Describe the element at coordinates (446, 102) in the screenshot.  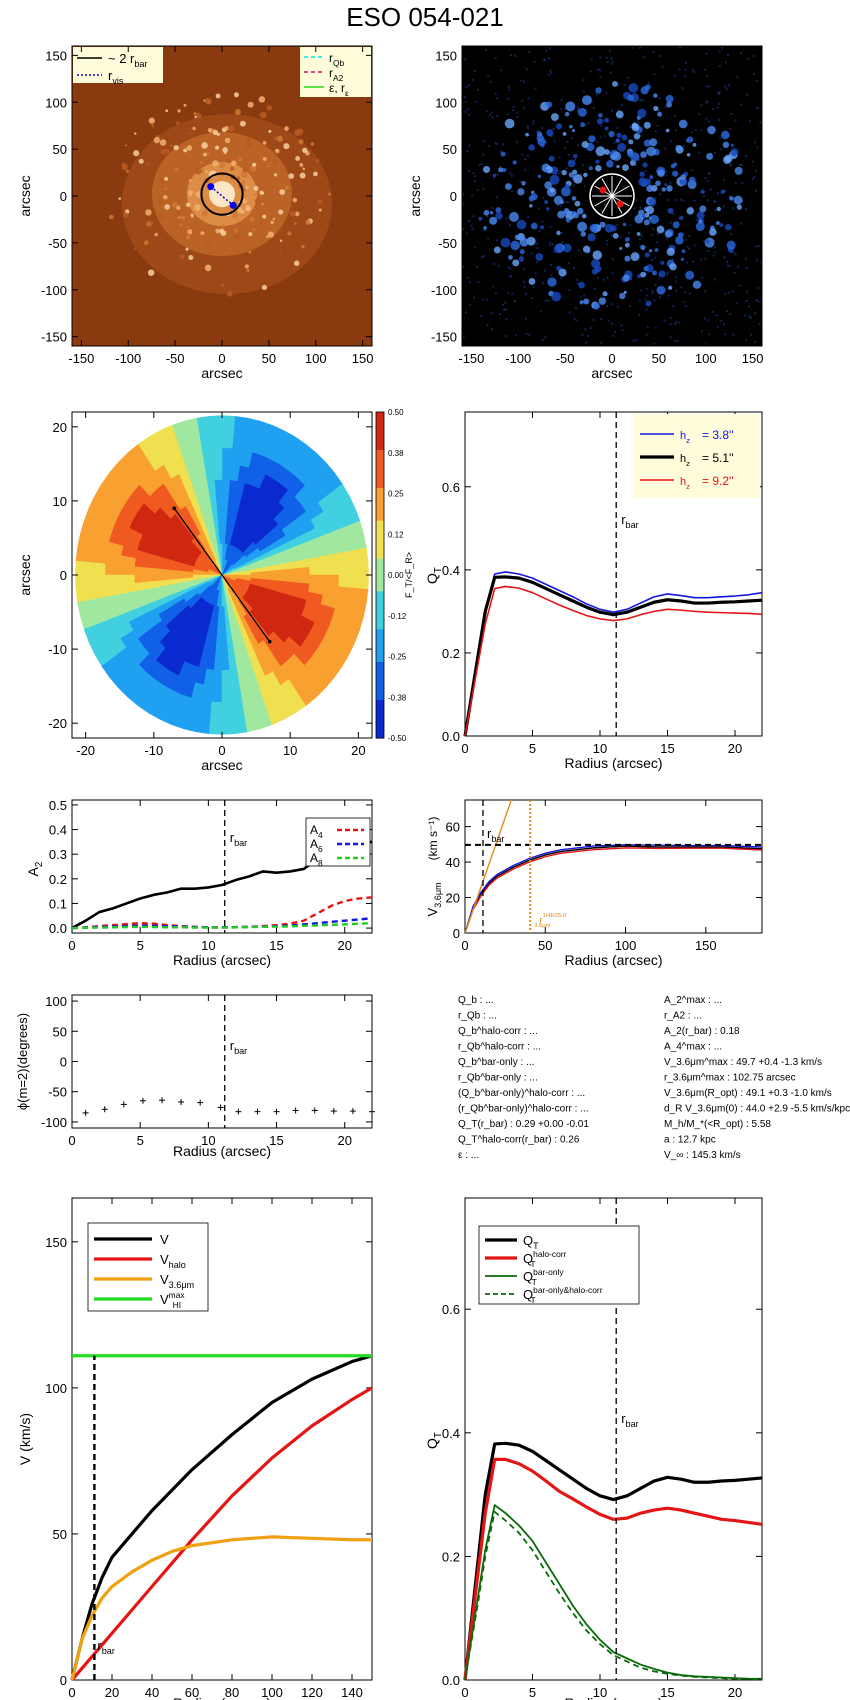
I see `y-tick-label: 100` at that location.